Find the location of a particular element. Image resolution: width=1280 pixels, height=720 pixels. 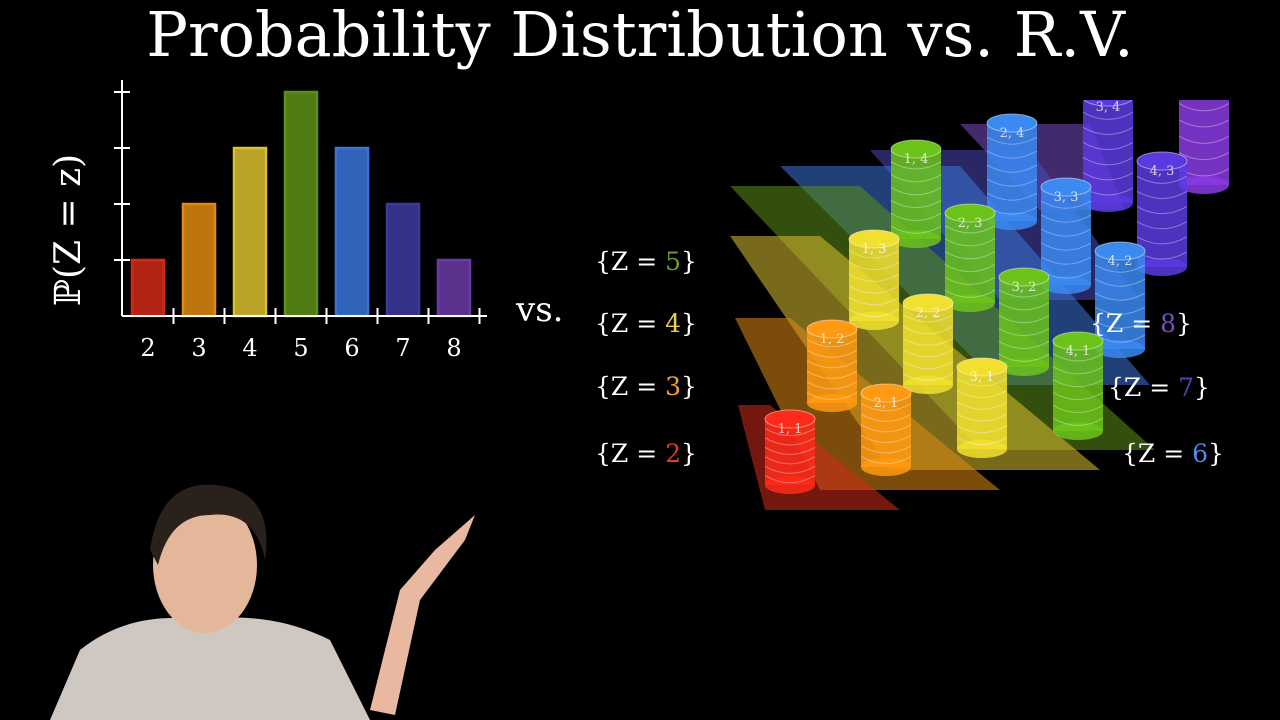

x-tick-label: 7 is located at coordinates (402, 348).